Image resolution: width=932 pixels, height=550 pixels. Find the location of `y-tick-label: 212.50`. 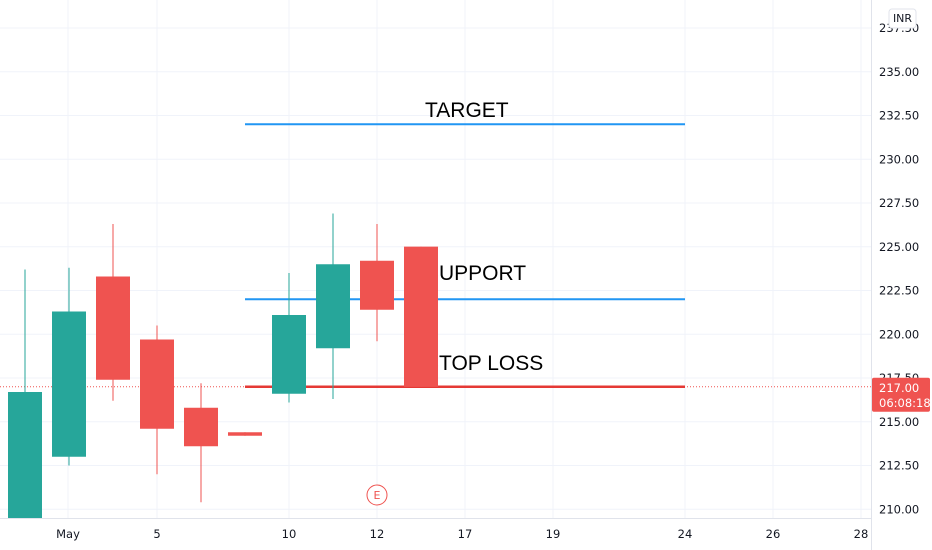

y-tick-label: 212.50 is located at coordinates (899, 466).